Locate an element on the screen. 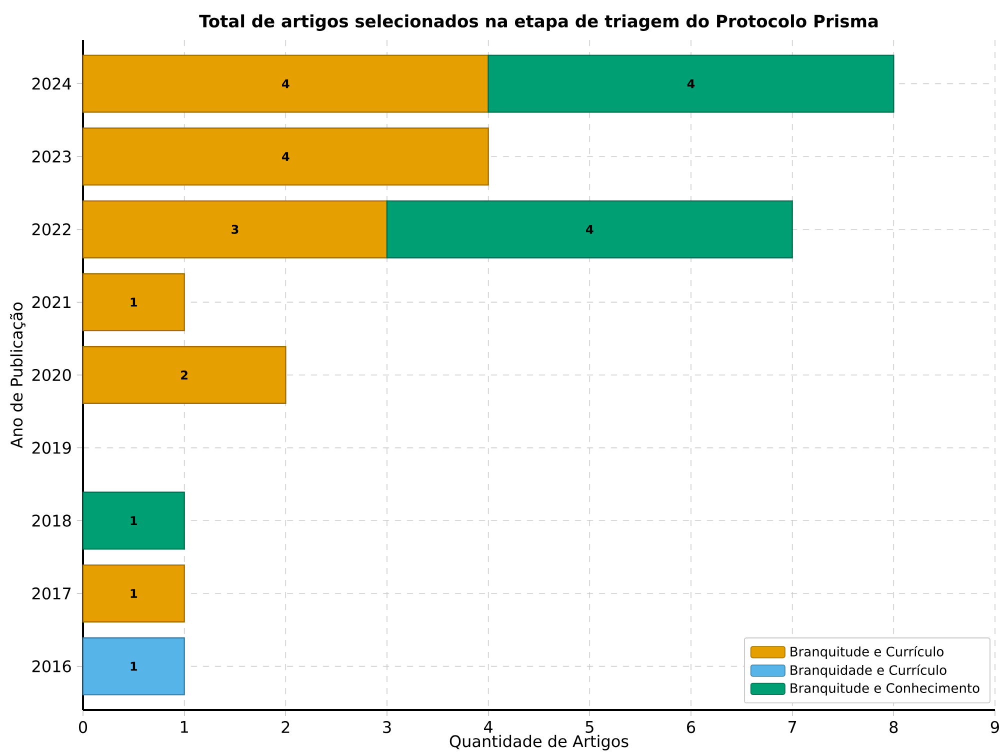  y-tick-label: 2017 is located at coordinates (51, 593).